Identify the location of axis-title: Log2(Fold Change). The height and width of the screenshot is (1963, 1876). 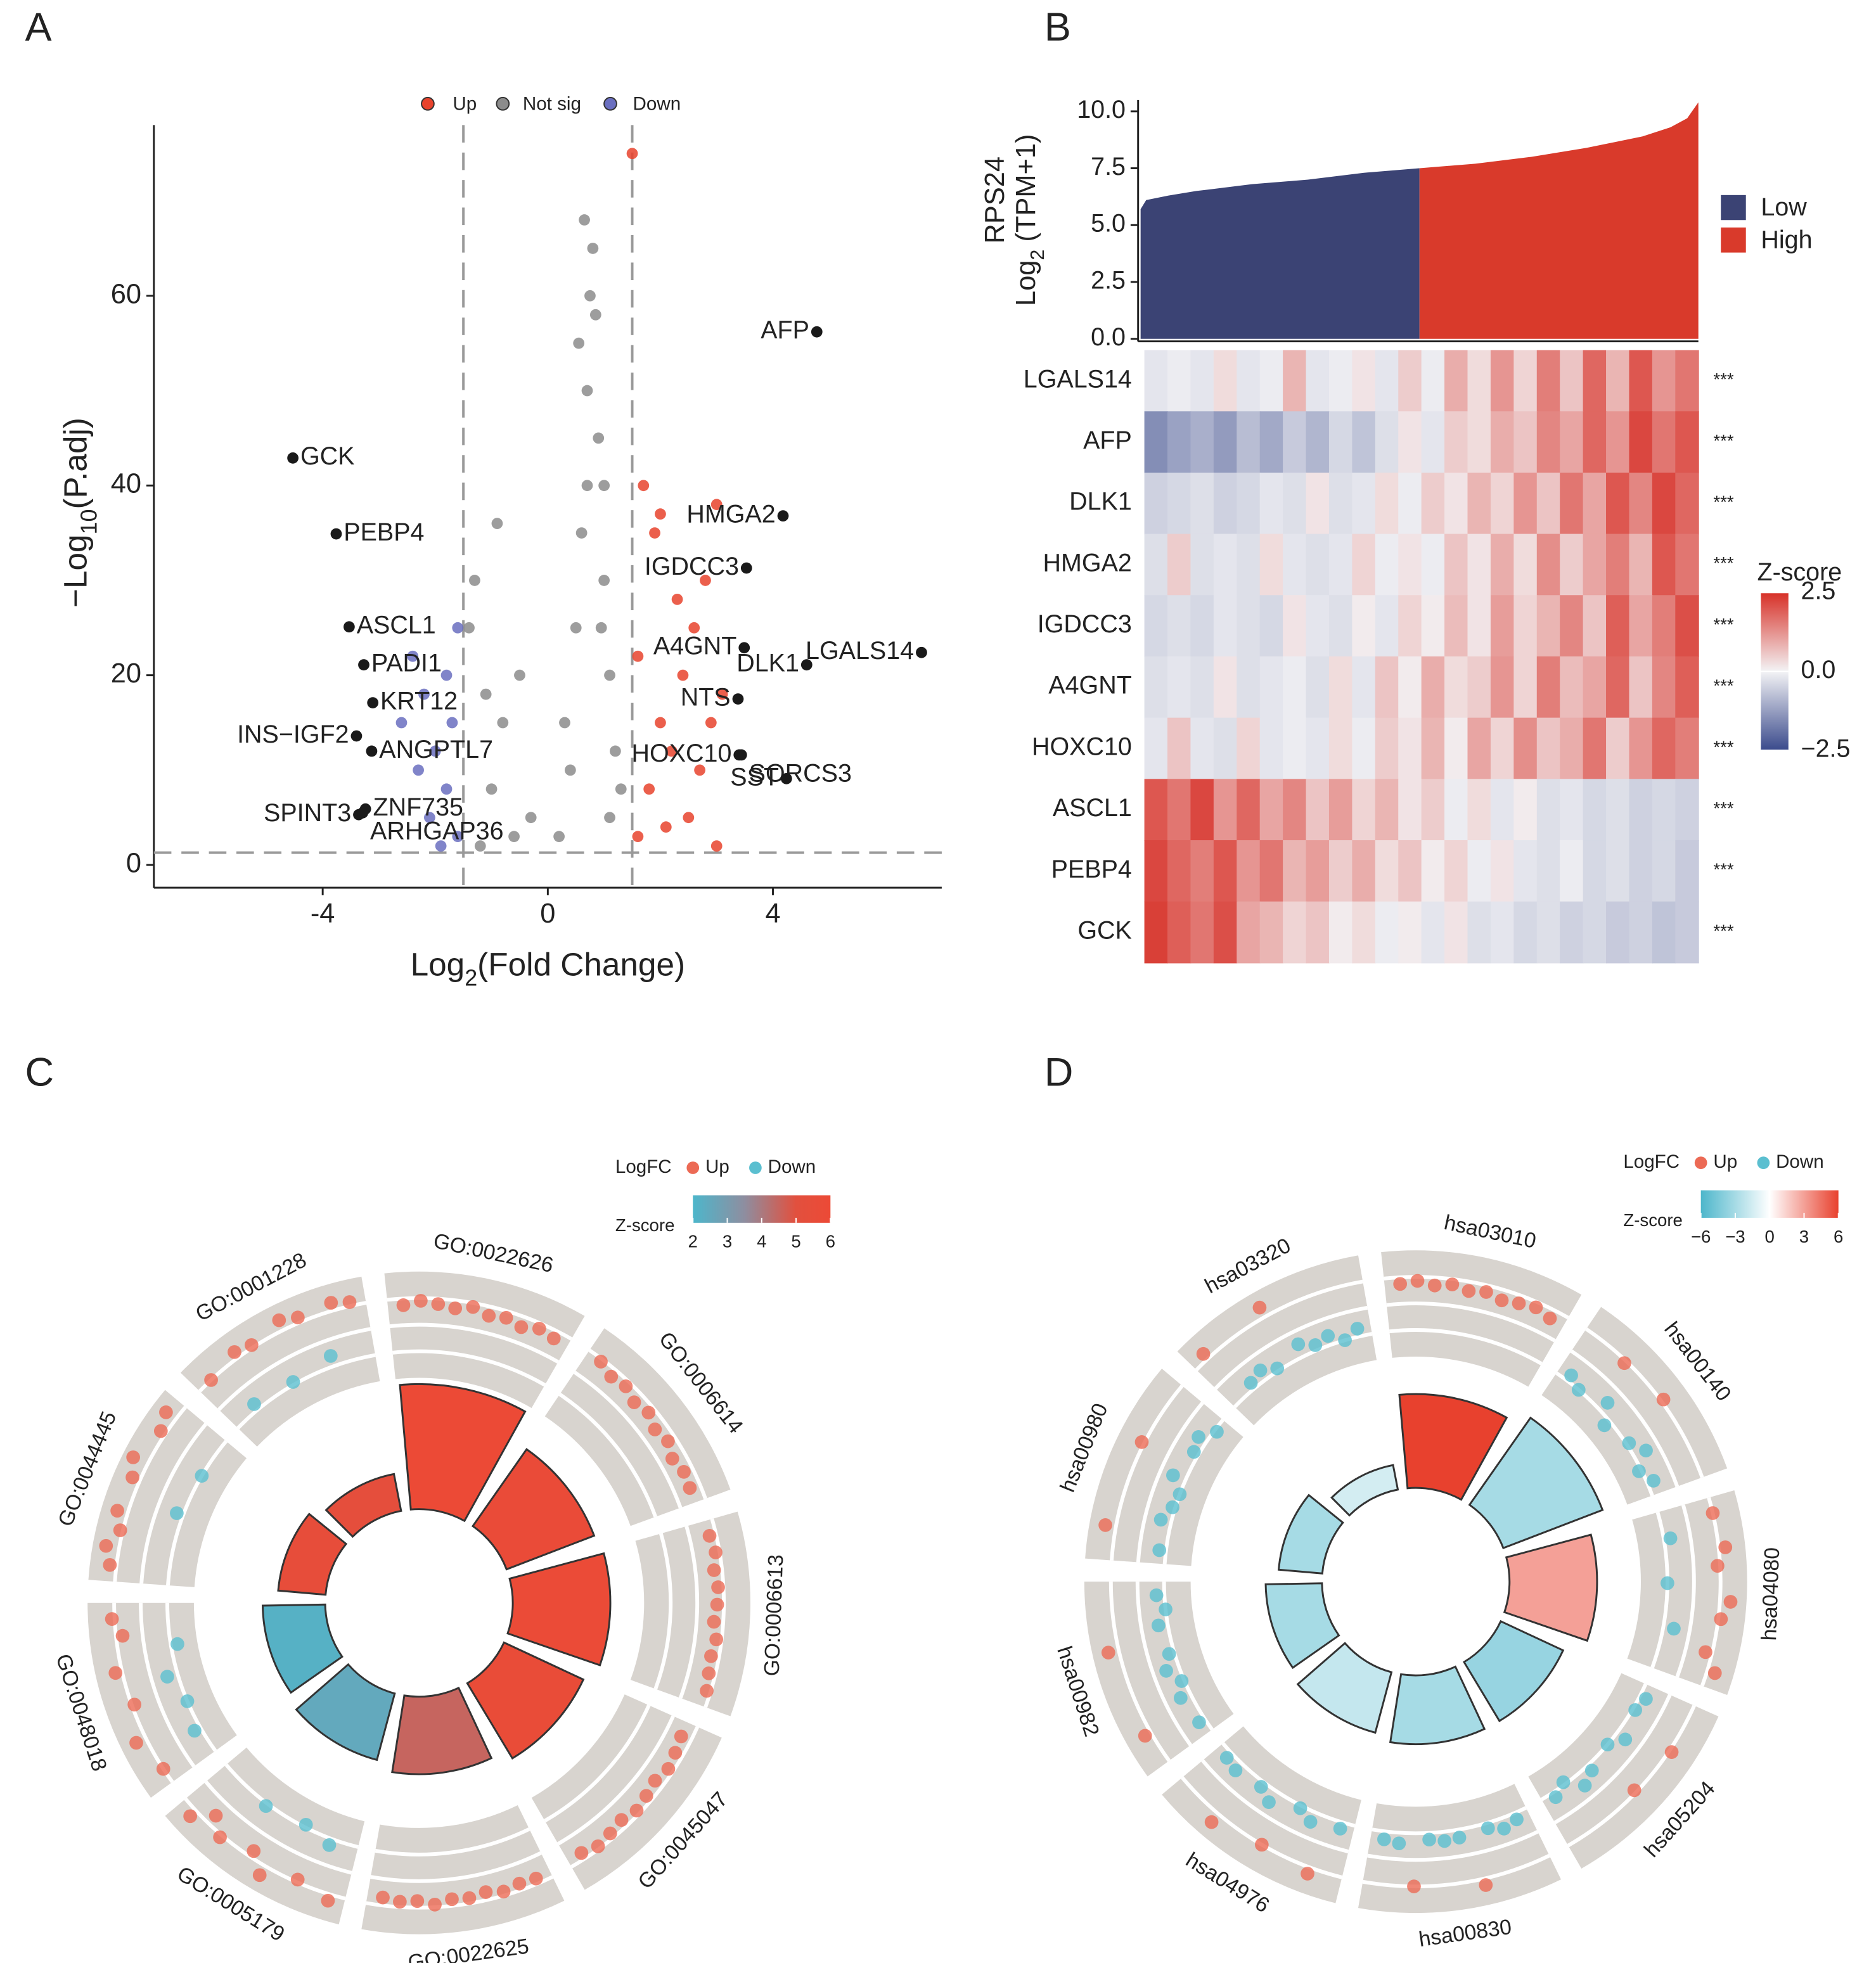
(548, 968).